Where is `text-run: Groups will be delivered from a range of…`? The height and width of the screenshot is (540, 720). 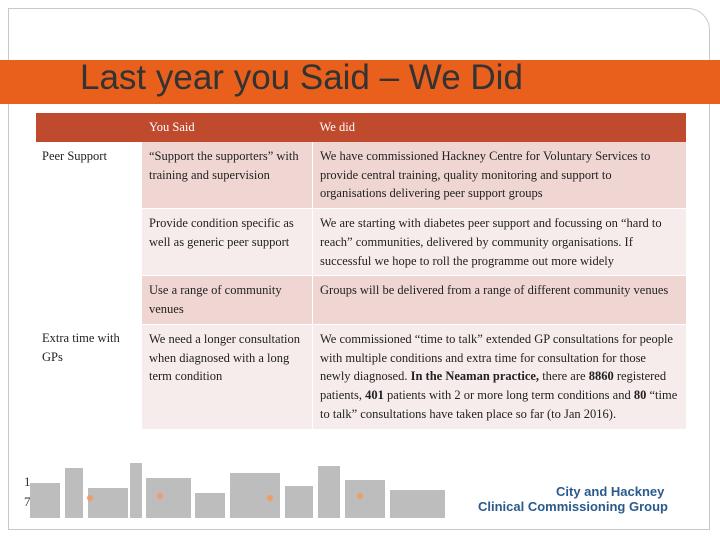
text-run: Groups will be delivered from a range of… is located at coordinates (494, 290).